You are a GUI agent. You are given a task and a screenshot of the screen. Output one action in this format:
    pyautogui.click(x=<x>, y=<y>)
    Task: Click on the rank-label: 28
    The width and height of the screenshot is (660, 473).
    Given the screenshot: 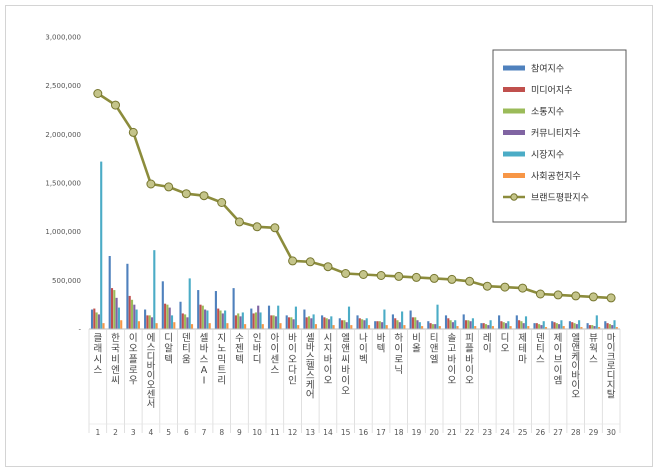 What is the action you would take?
    pyautogui.click(x=576, y=432)
    